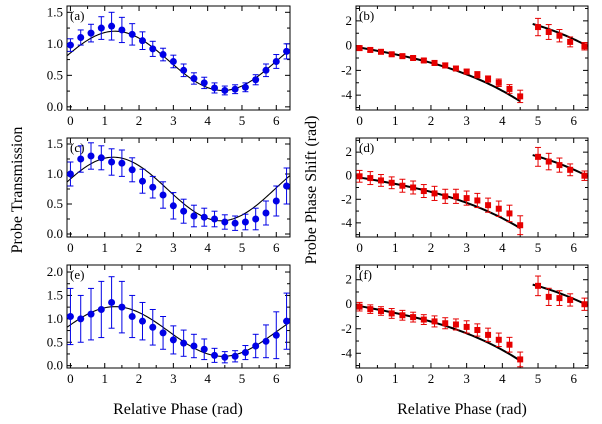 The width and height of the screenshot is (602, 424). Describe the element at coordinates (366, 147) in the screenshot. I see `panel-label: (d)` at that location.